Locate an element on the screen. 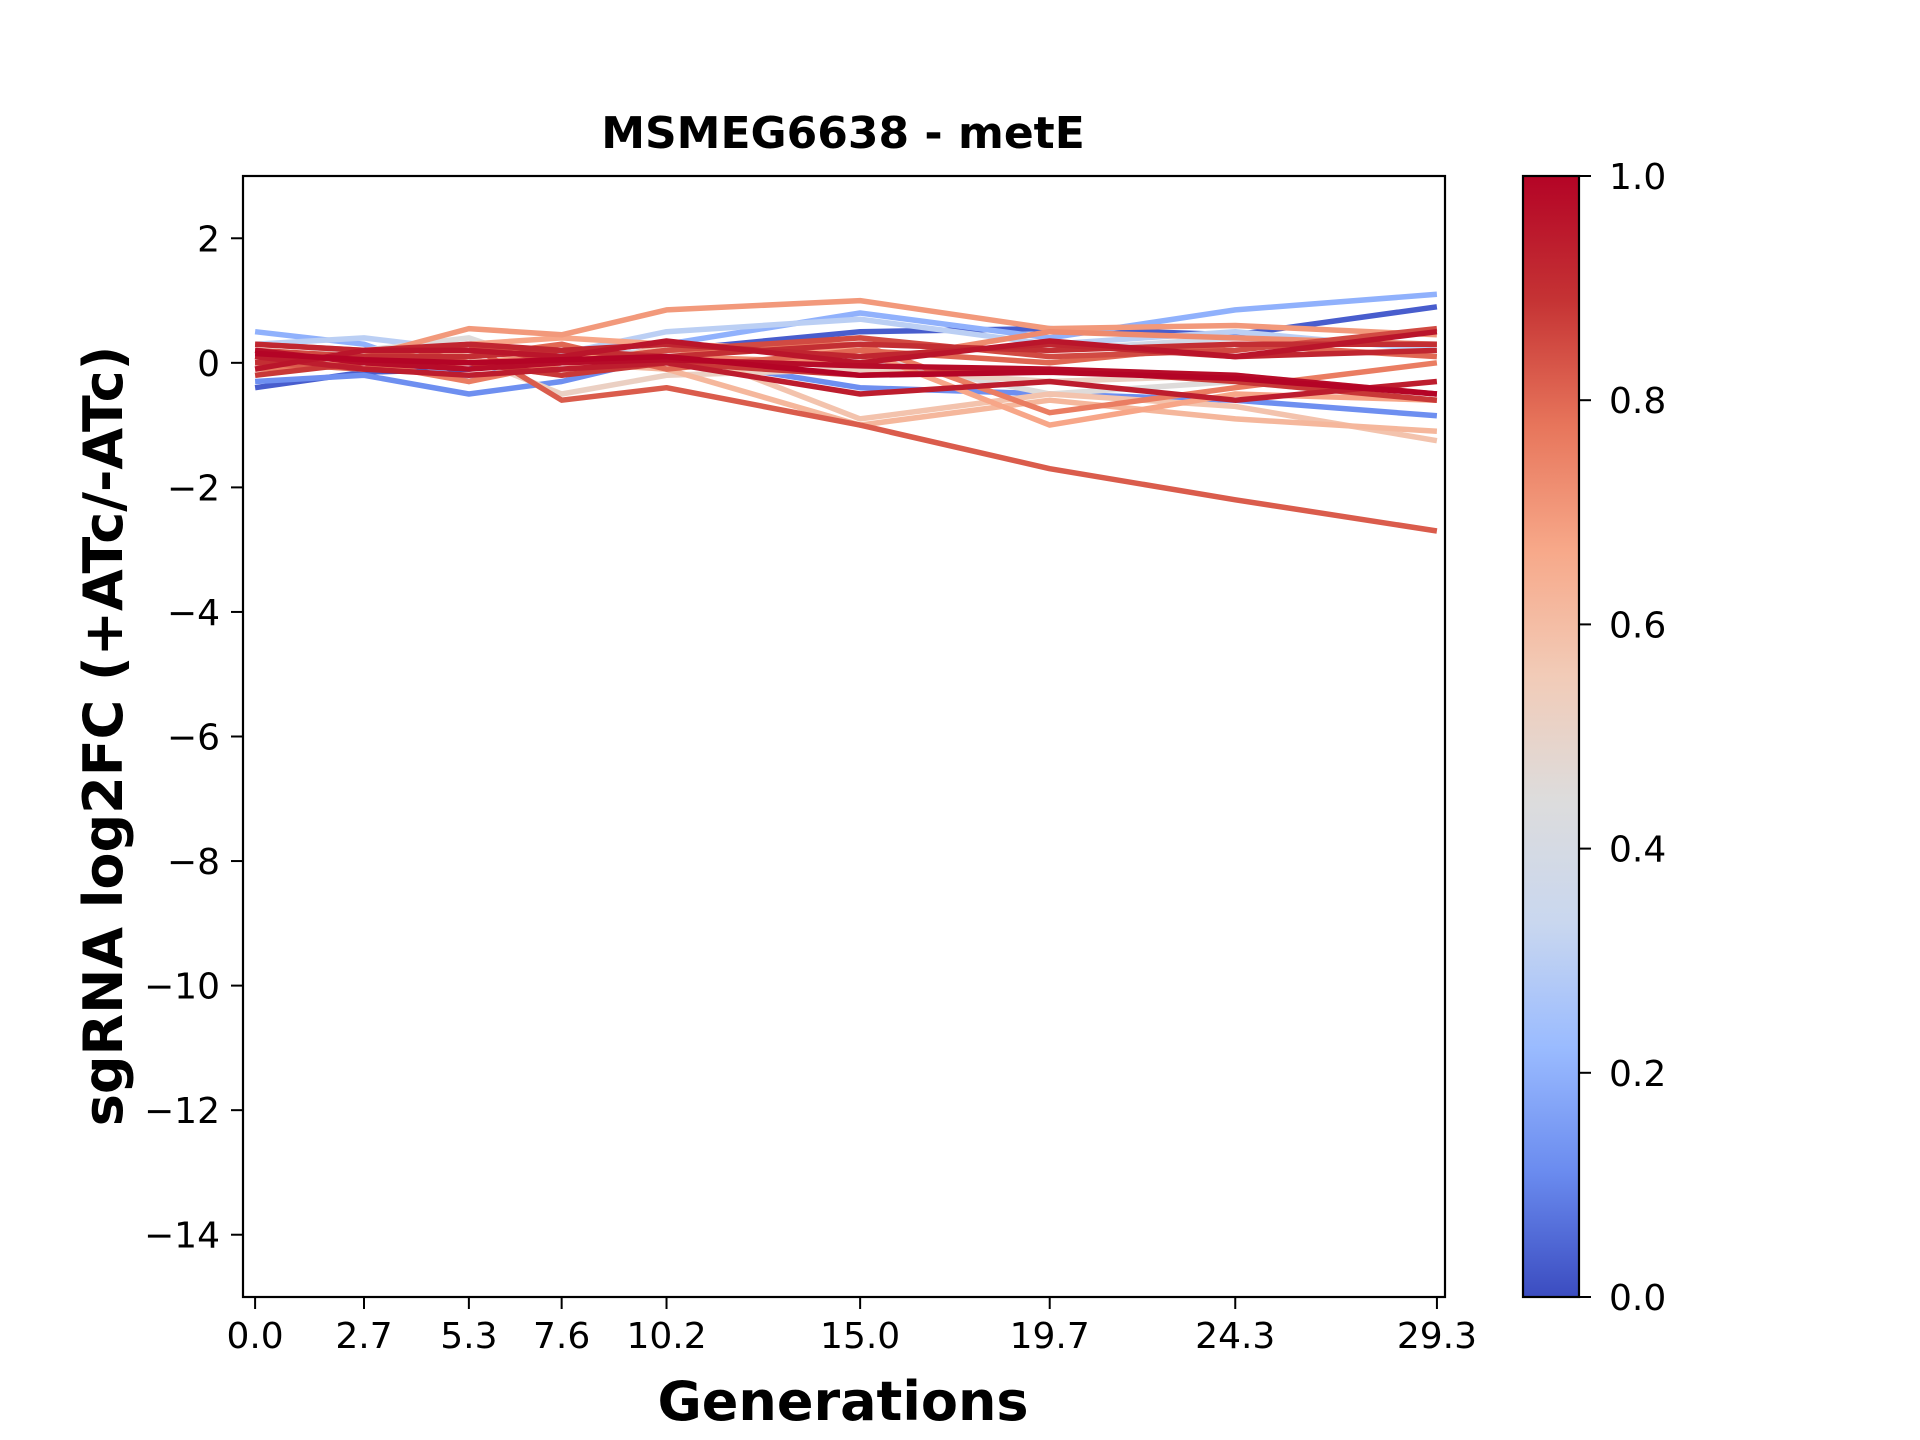  y-axis-label: sgRNA log2FC (+ATc/-ATc) is located at coordinates (103, 736).